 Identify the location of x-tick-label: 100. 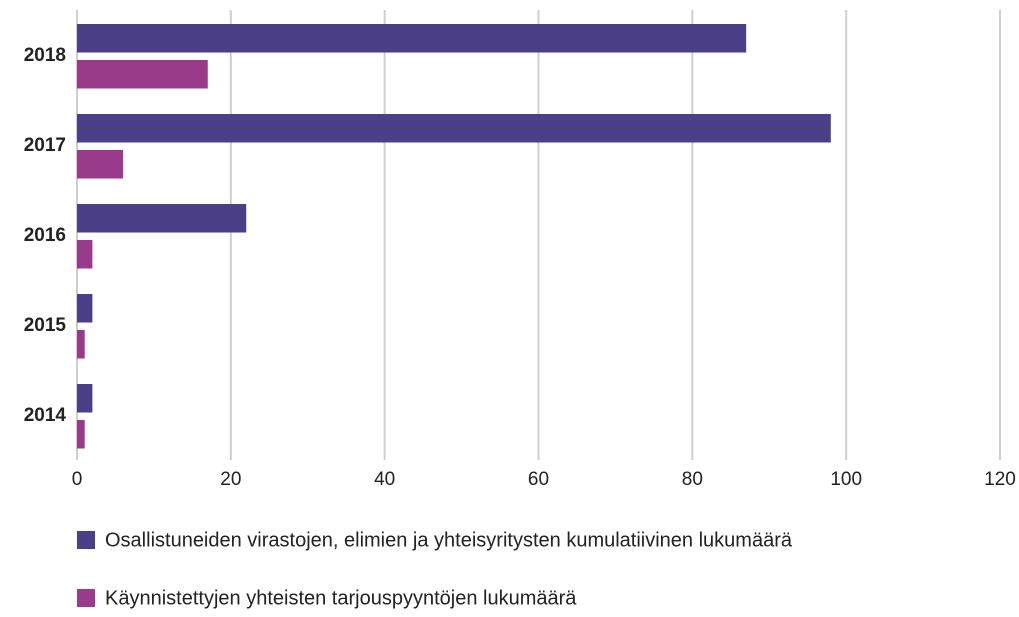
(846, 479).